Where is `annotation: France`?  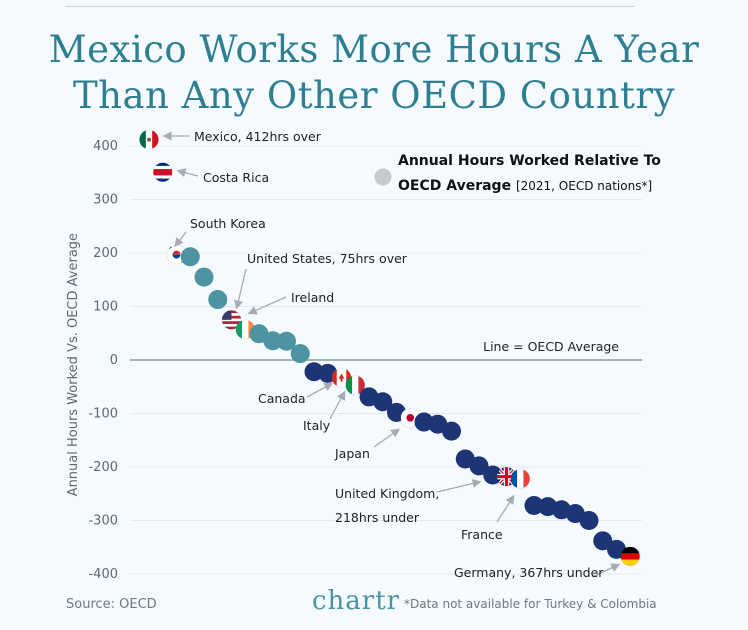 annotation: France is located at coordinates (488, 518).